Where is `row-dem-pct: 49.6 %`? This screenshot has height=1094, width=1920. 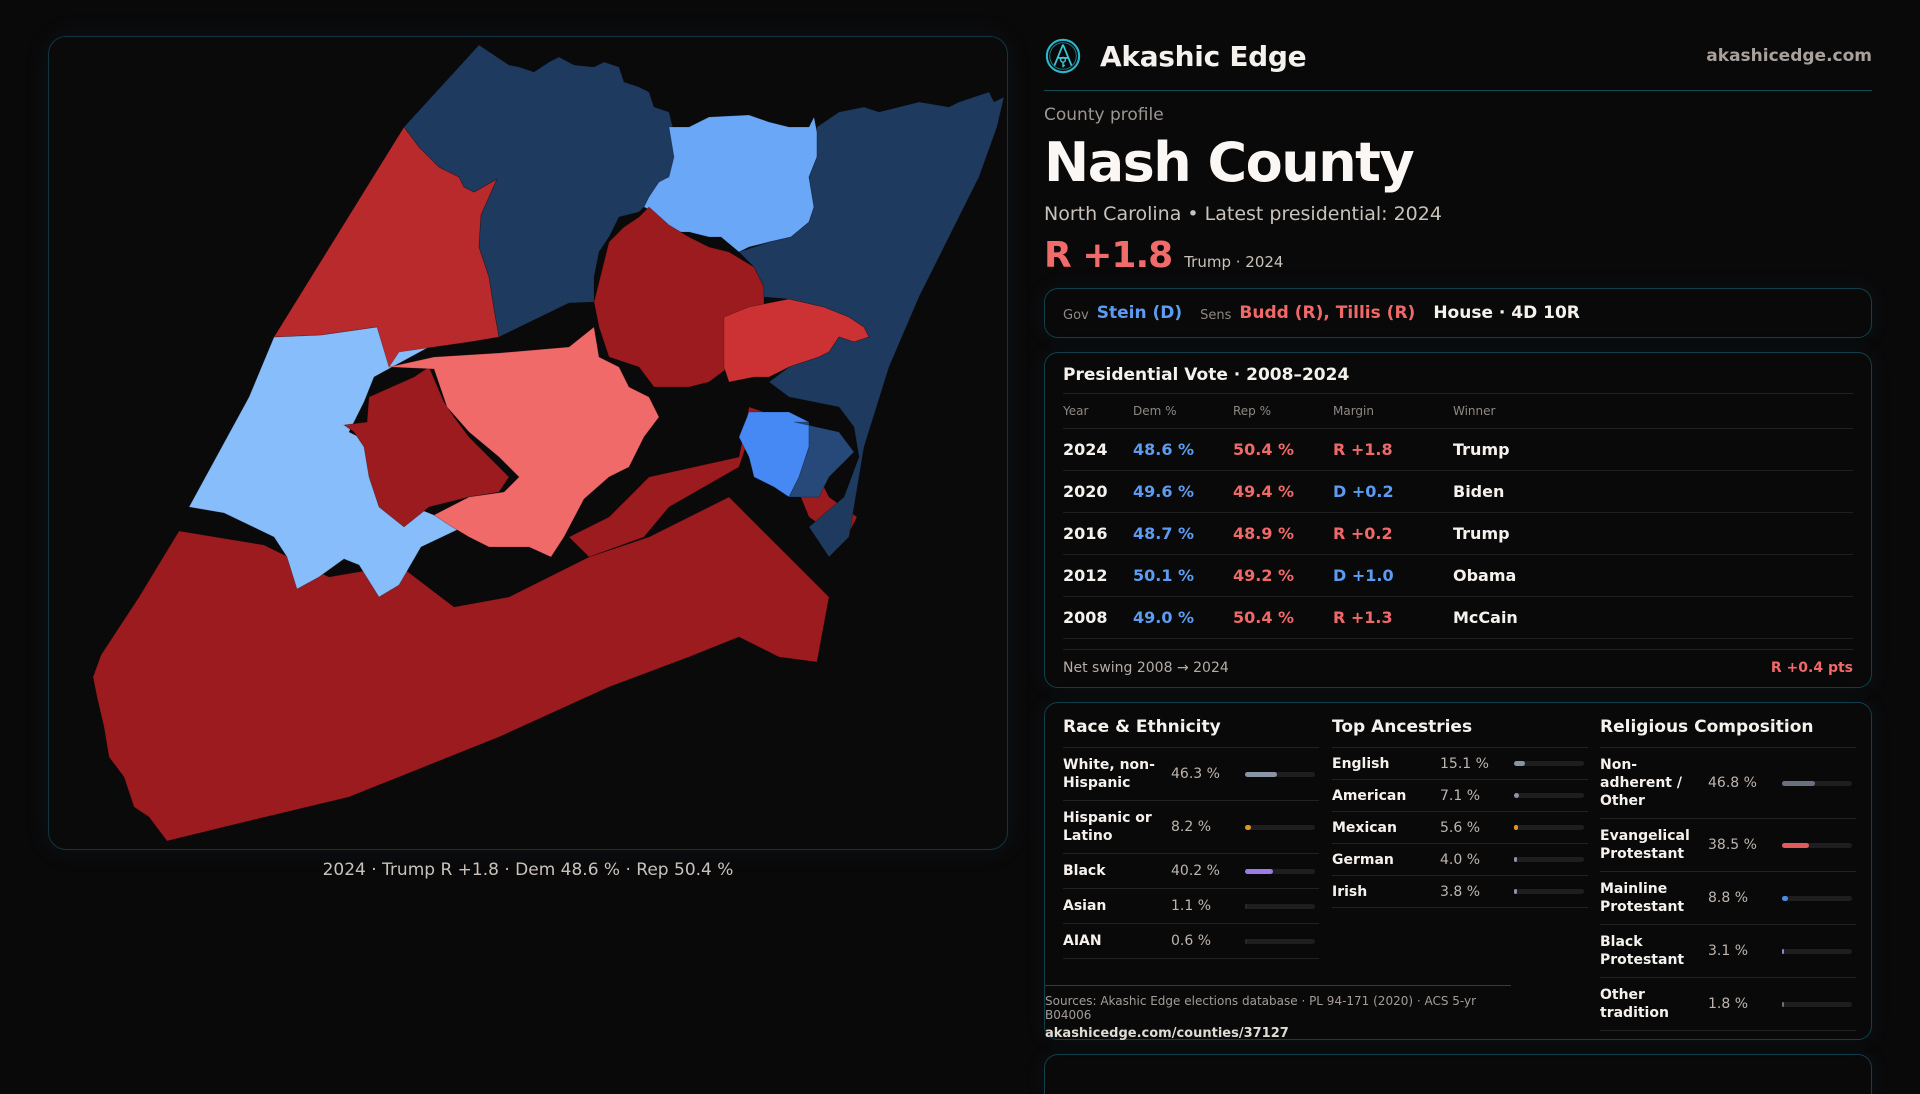
row-dem-pct: 49.6 % is located at coordinates (1183, 491).